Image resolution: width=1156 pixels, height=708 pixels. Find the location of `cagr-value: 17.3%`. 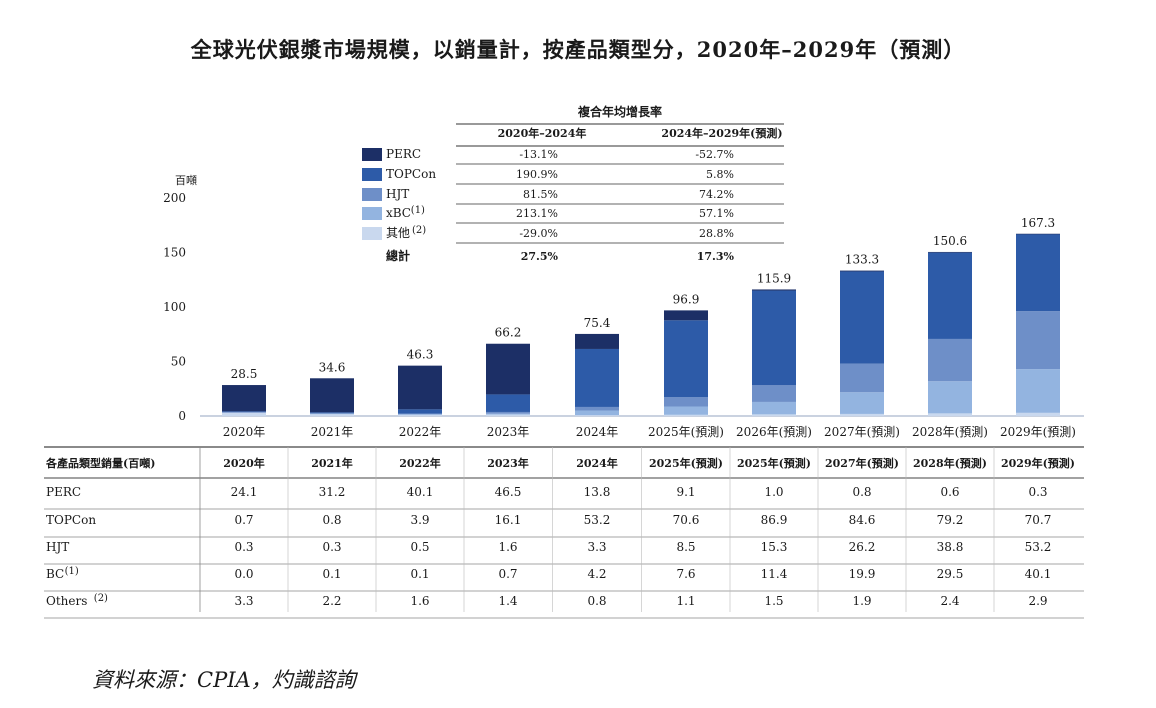

cagr-value: 17.3% is located at coordinates (716, 256).